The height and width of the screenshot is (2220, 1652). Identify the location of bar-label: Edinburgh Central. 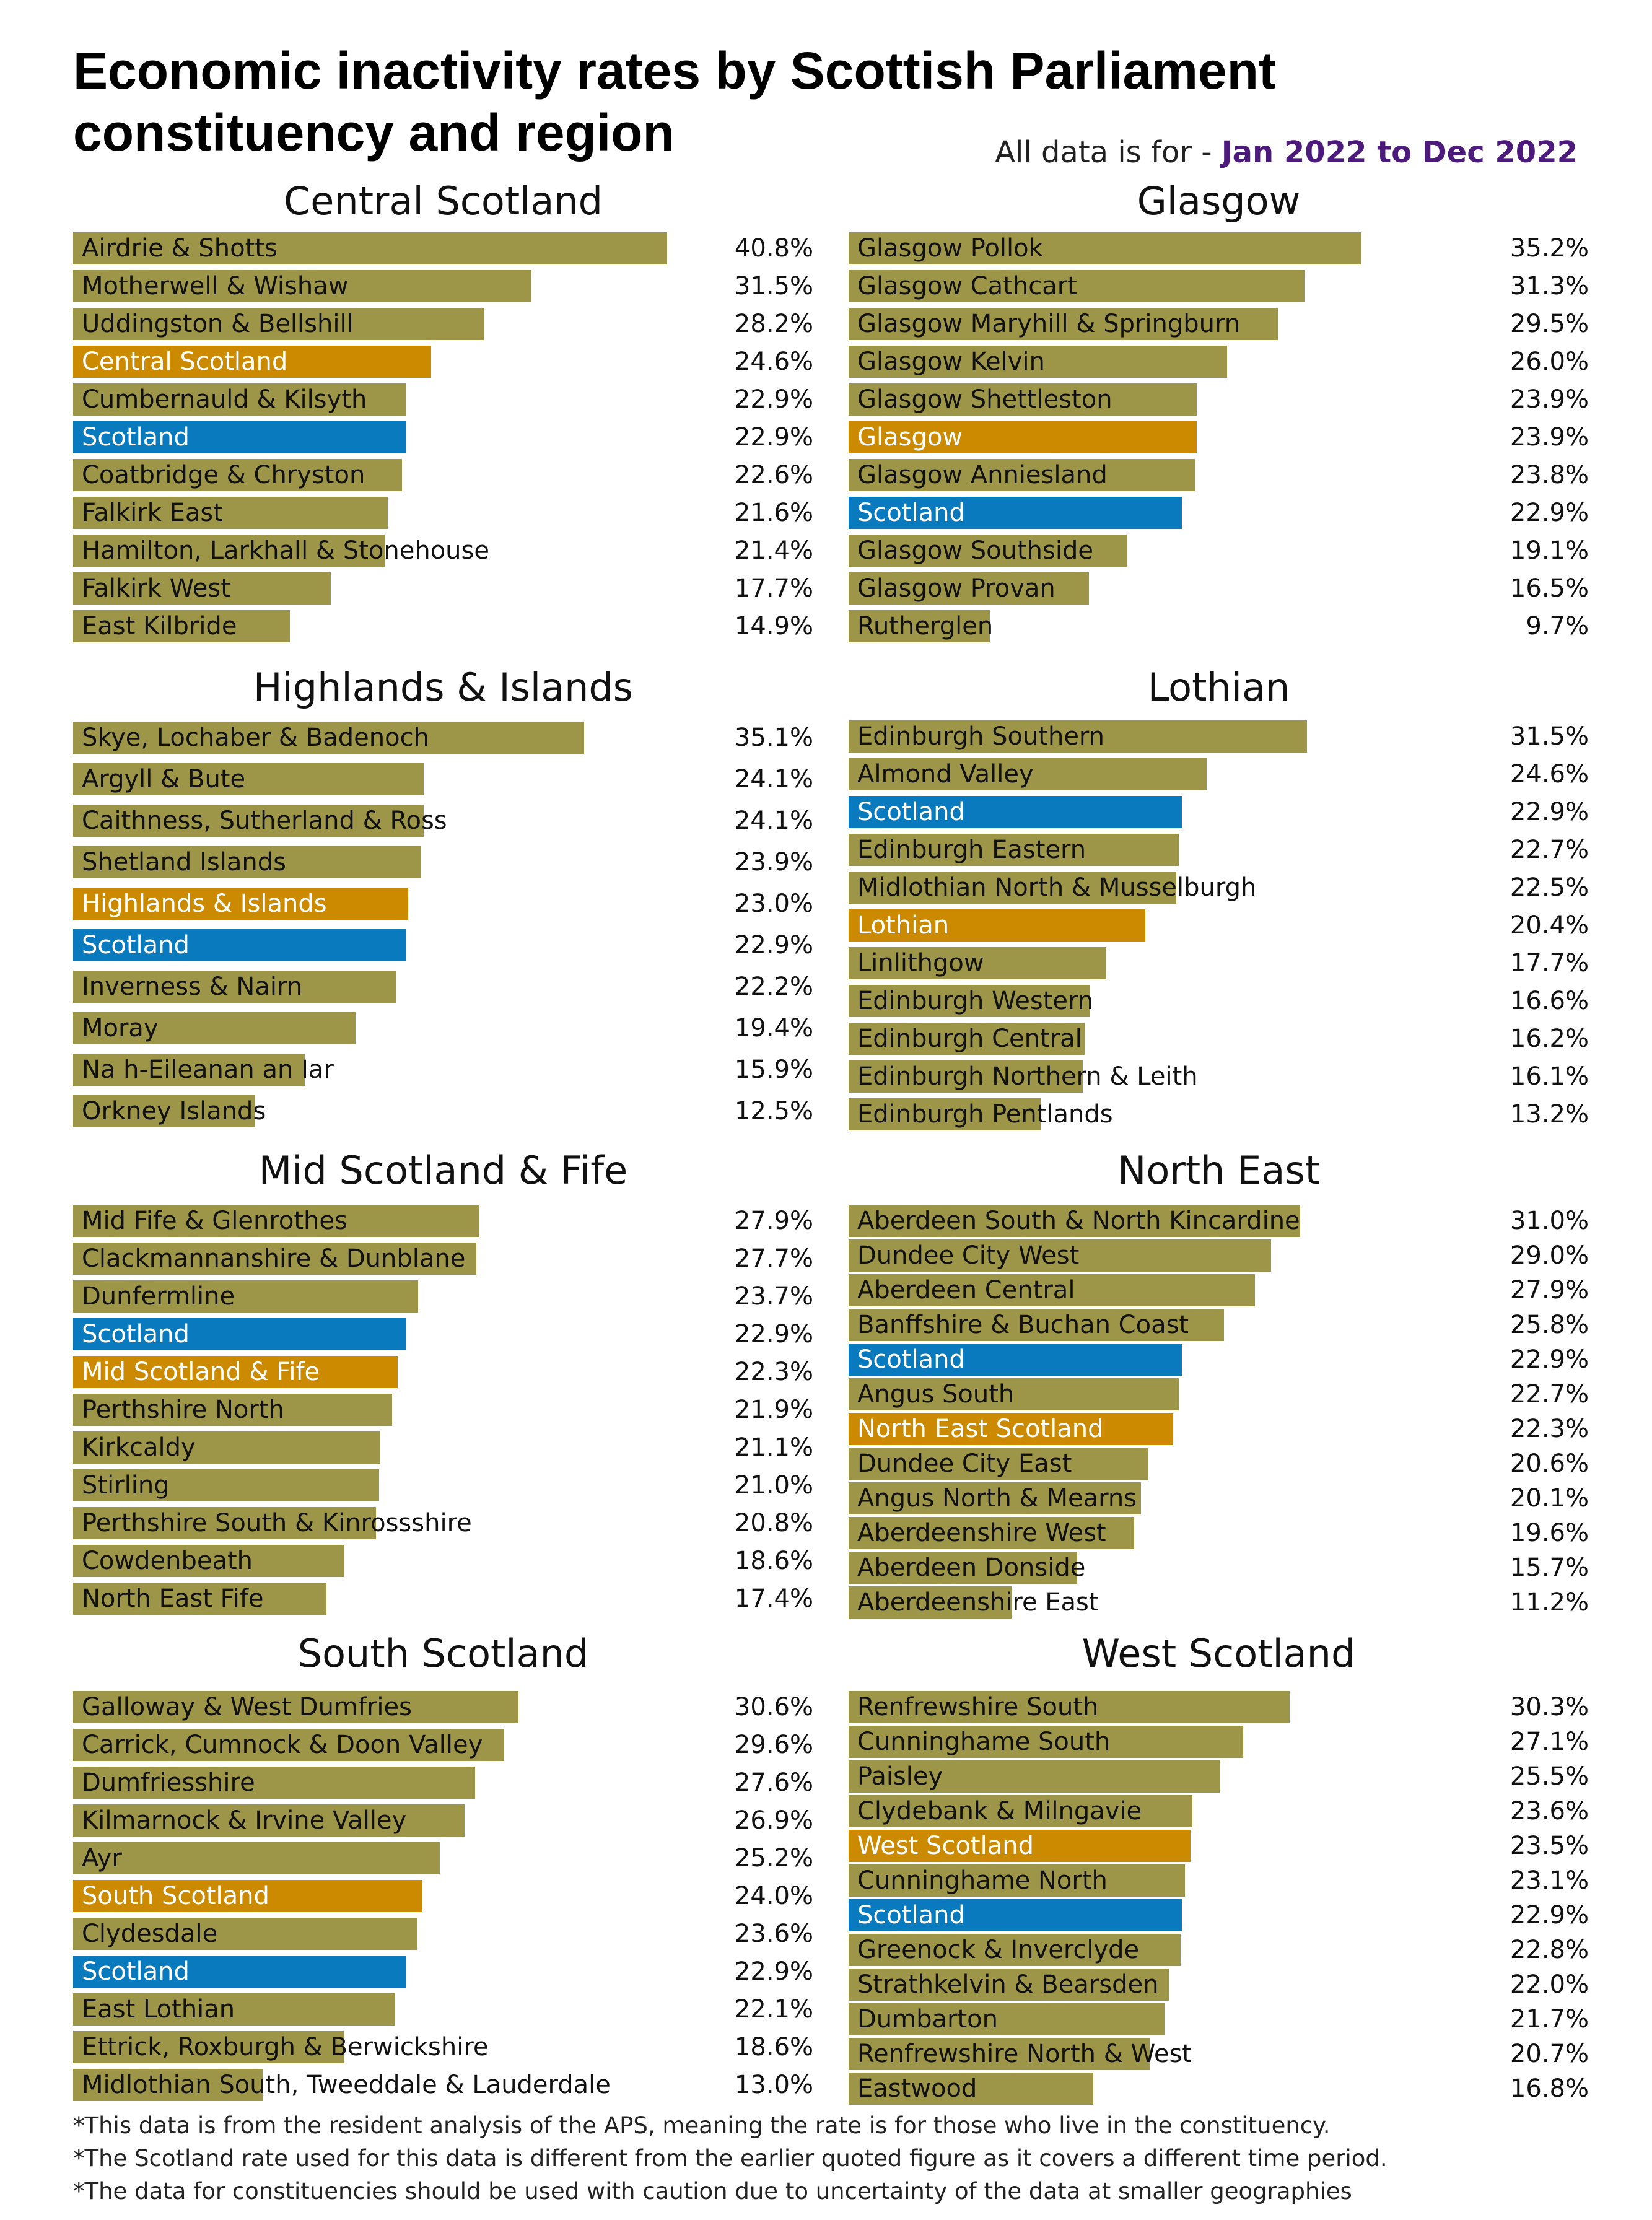
(970, 1039).